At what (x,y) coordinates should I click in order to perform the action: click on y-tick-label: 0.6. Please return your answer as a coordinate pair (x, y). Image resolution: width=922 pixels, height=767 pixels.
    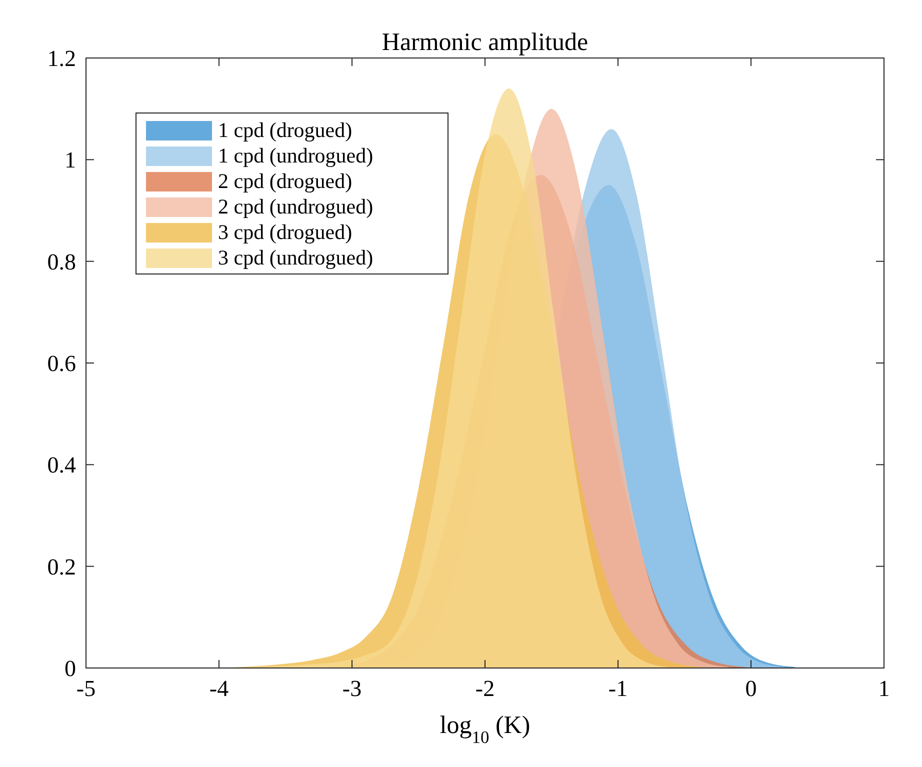
    Looking at the image, I should click on (61, 363).